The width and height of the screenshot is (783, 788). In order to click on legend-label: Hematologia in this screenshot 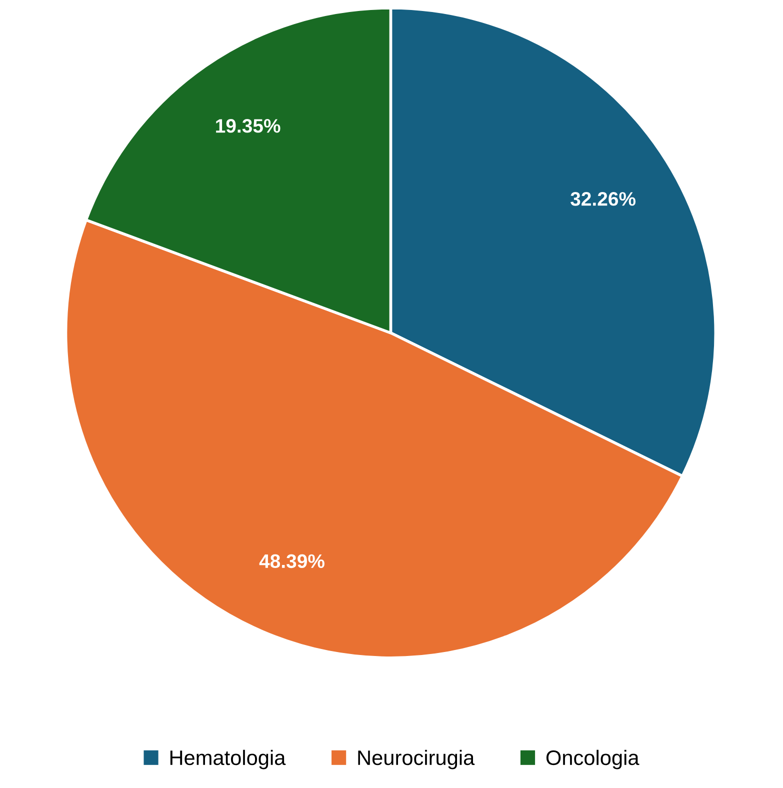, I will do `click(228, 760)`.